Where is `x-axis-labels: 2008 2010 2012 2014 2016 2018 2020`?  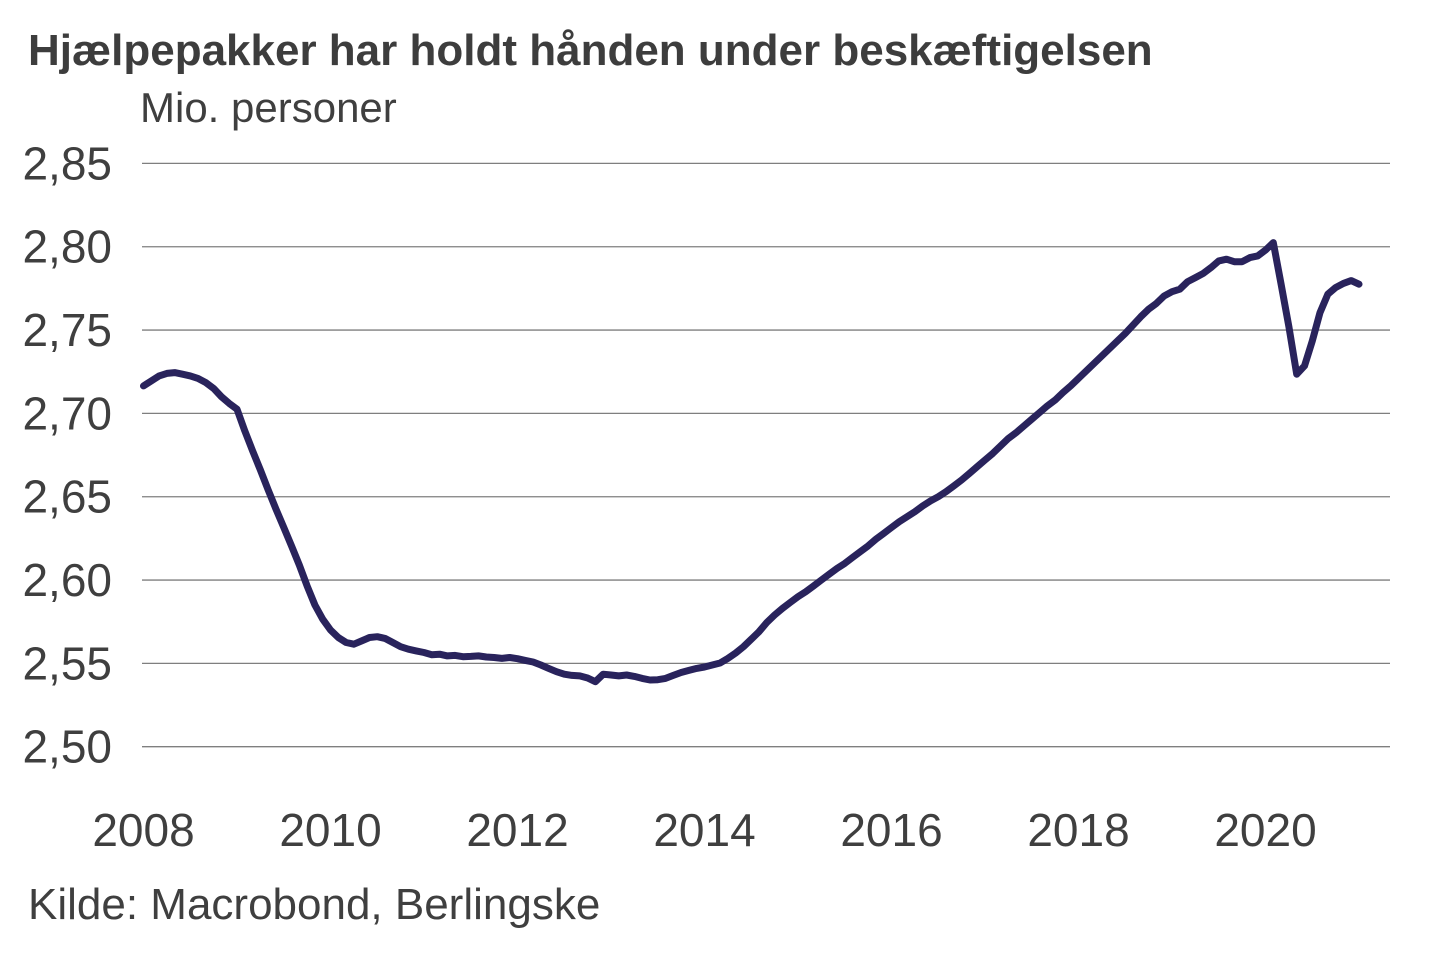 x-axis-labels: 2008 2010 2012 2014 2016 2018 2020 is located at coordinates (704, 830).